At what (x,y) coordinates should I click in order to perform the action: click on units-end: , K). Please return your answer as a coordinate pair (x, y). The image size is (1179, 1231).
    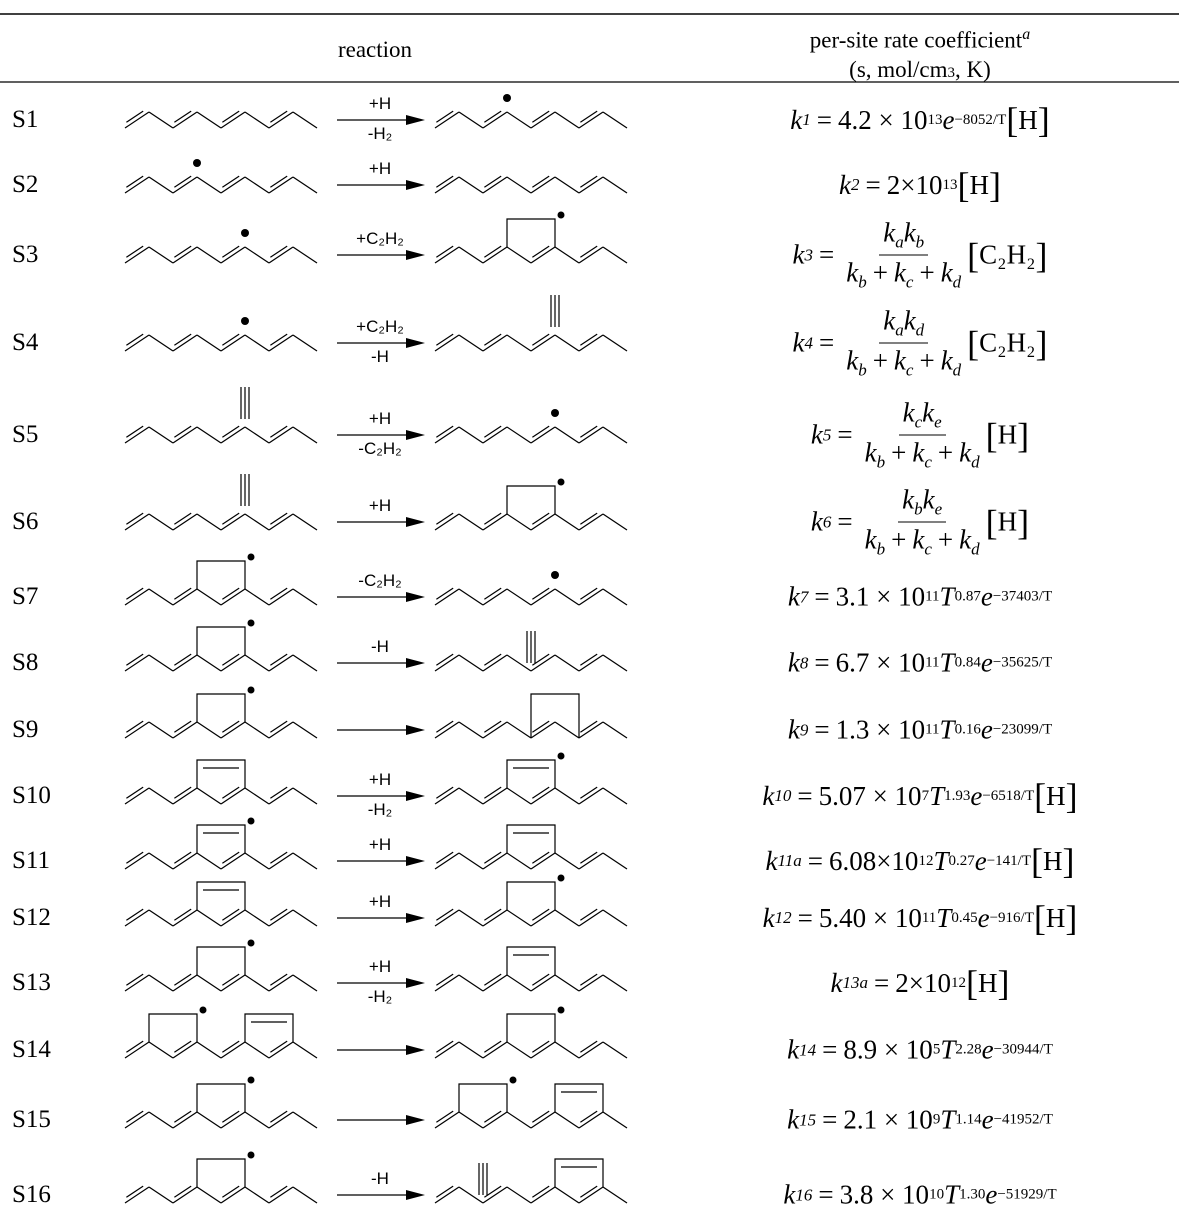
    Looking at the image, I should click on (973, 69).